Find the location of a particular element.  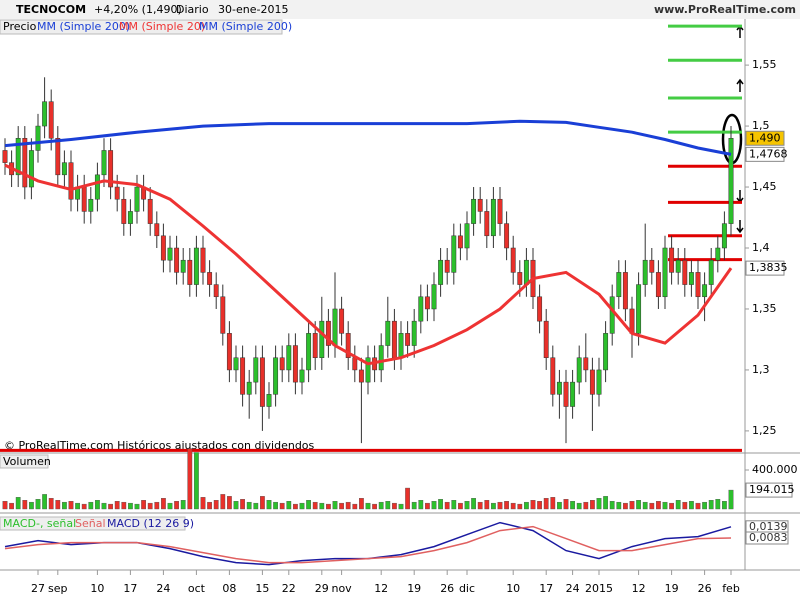

price-label: 1,3835 is located at coordinates (768, 267).